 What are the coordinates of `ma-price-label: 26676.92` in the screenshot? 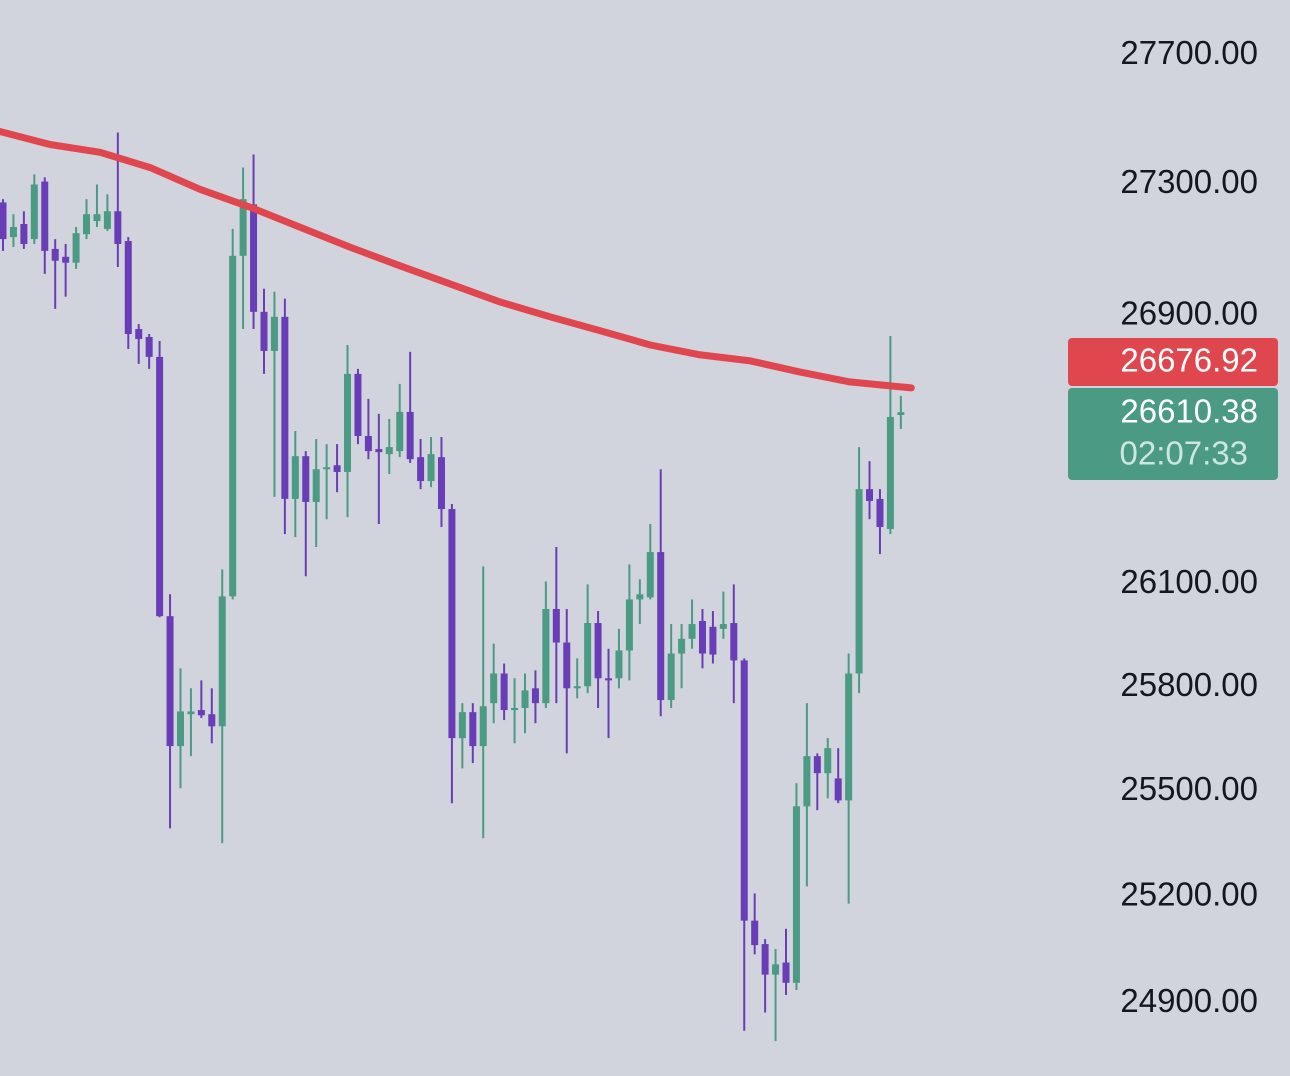 It's located at (1189, 360).